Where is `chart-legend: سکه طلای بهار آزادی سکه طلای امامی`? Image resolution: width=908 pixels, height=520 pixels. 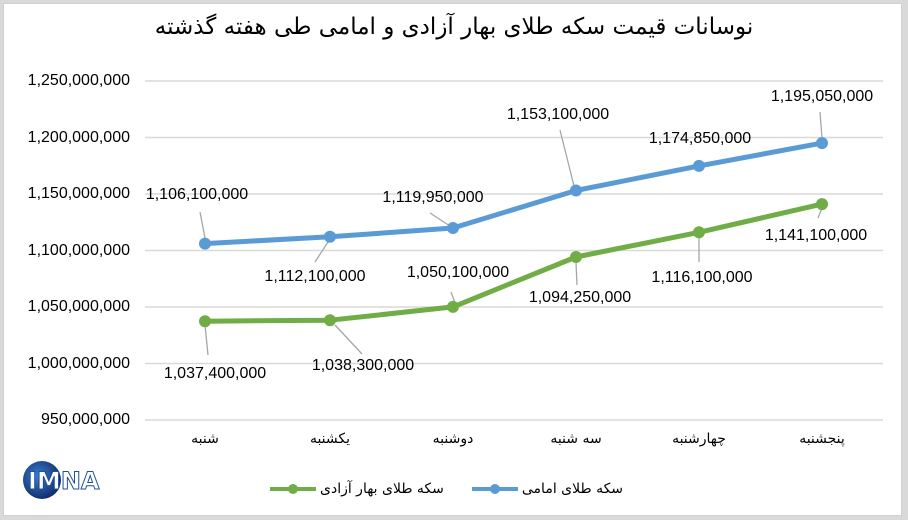 chart-legend: سکه طلای بهار آزادی سکه طلای امامی is located at coordinates (480, 489).